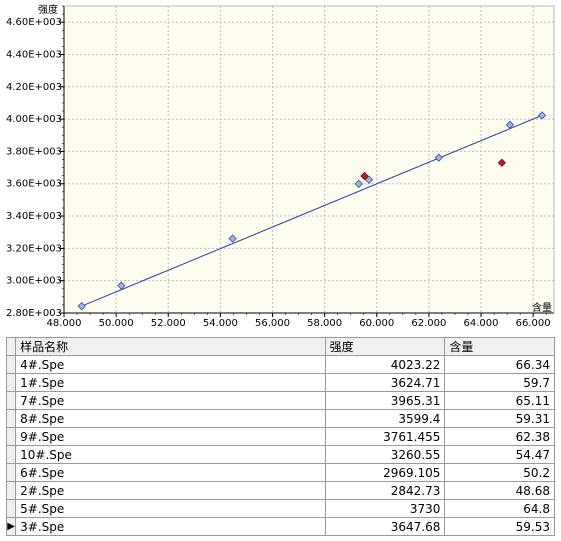 This screenshot has height=541, width=561. What do you see at coordinates (34, 54) in the screenshot?
I see `y-tick-label: 4.40E+003` at bounding box center [34, 54].